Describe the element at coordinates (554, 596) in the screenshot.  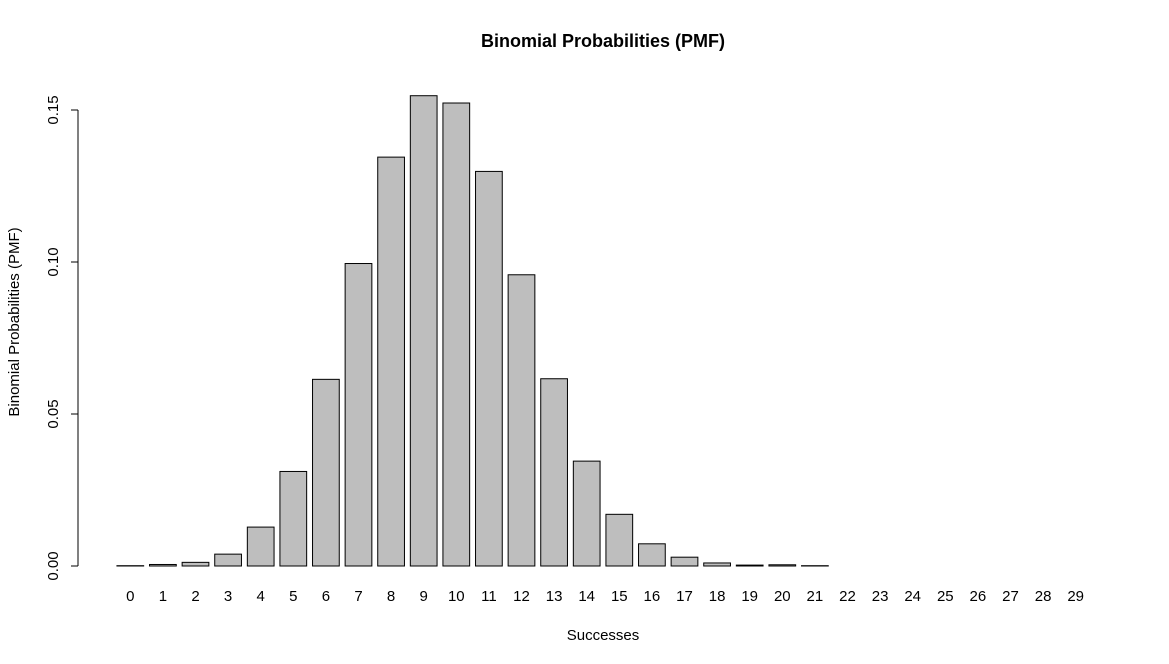
I see `x-tick-label: 13` at that location.